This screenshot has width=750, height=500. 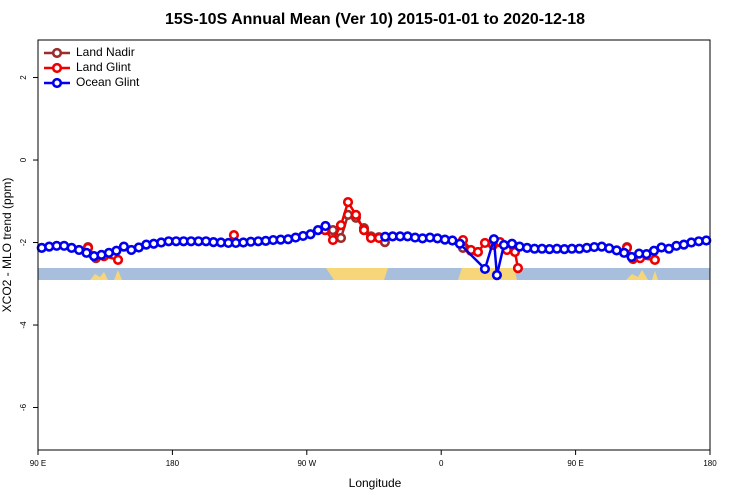 What do you see at coordinates (23, 325) in the screenshot?
I see `y-tick-label: -4` at bounding box center [23, 325].